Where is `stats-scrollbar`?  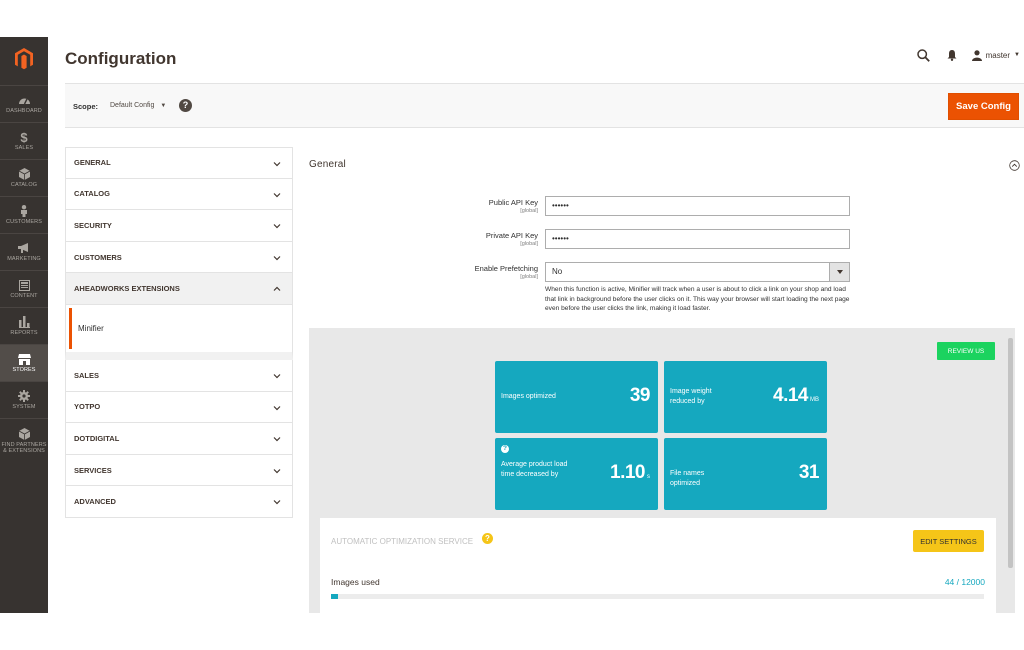
stats-scrollbar is located at coordinates (1010, 470).